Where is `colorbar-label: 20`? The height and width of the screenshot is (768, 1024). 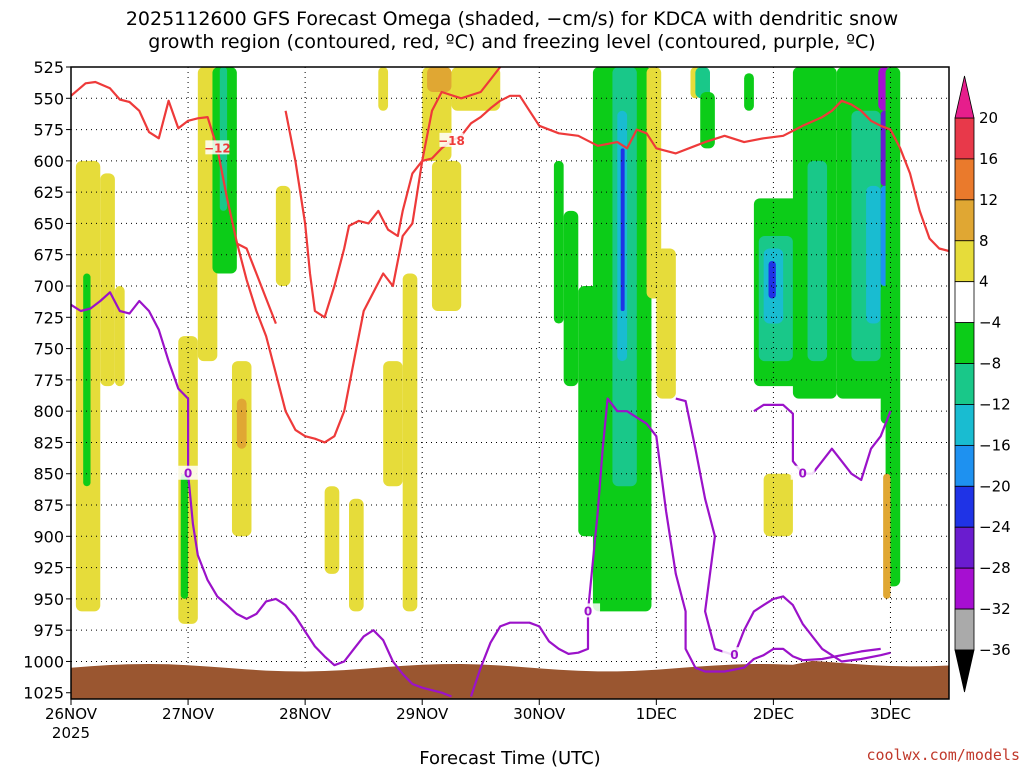
colorbar-label: 20 is located at coordinates (988, 118).